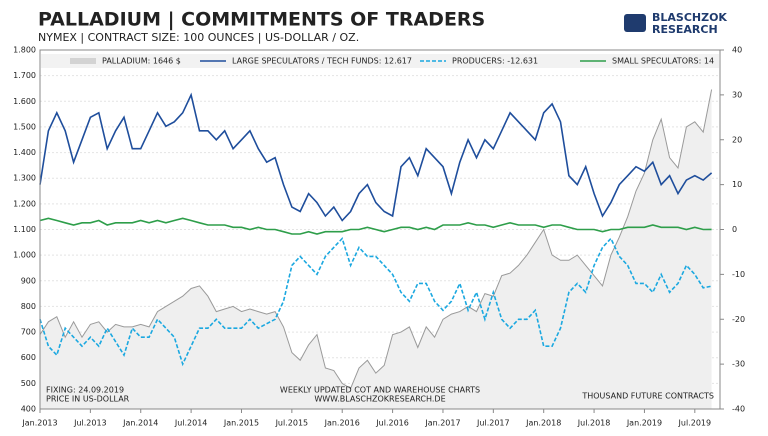 The width and height of the screenshot is (768, 436). What do you see at coordinates (647, 396) in the screenshot?
I see `annotation: THOUSAND FUTURE CONTRACTS` at bounding box center [647, 396].